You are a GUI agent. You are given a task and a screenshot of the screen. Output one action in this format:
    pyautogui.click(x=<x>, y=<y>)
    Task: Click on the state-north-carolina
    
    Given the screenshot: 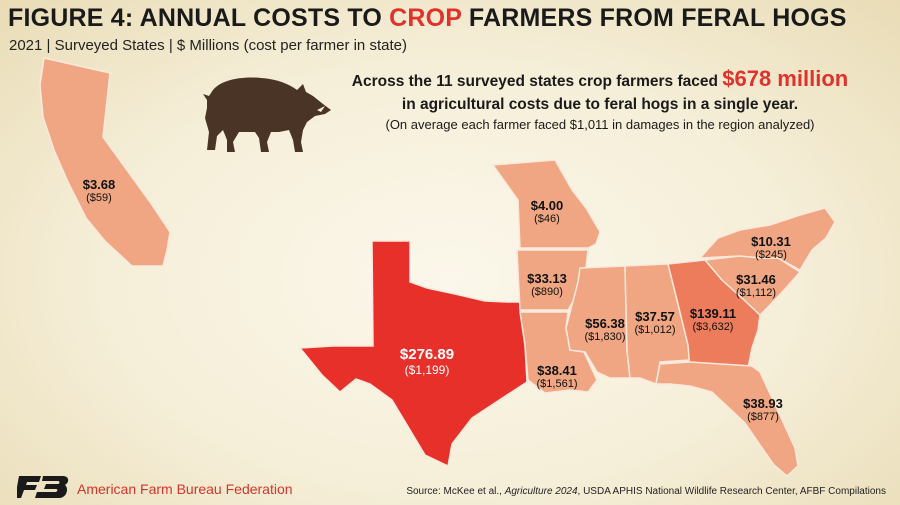 What is the action you would take?
    pyautogui.click(x=767, y=239)
    